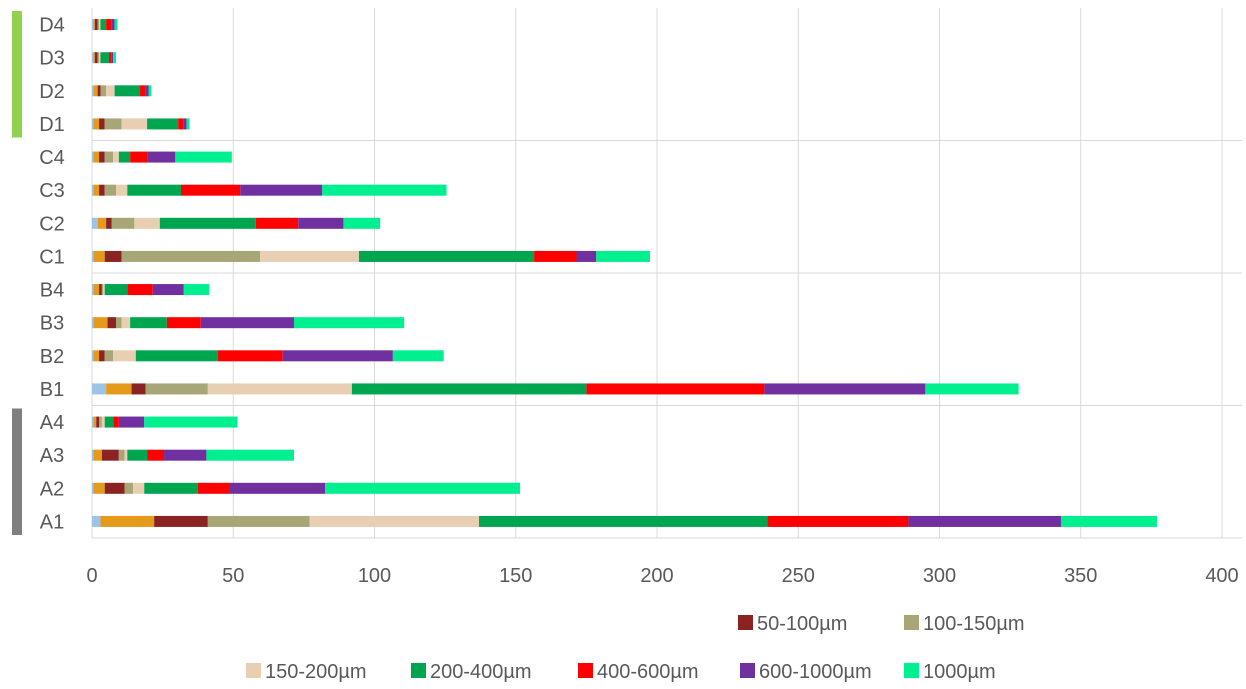  Describe the element at coordinates (124, 157) in the screenshot. I see `bar-segment-C4-s5` at that location.